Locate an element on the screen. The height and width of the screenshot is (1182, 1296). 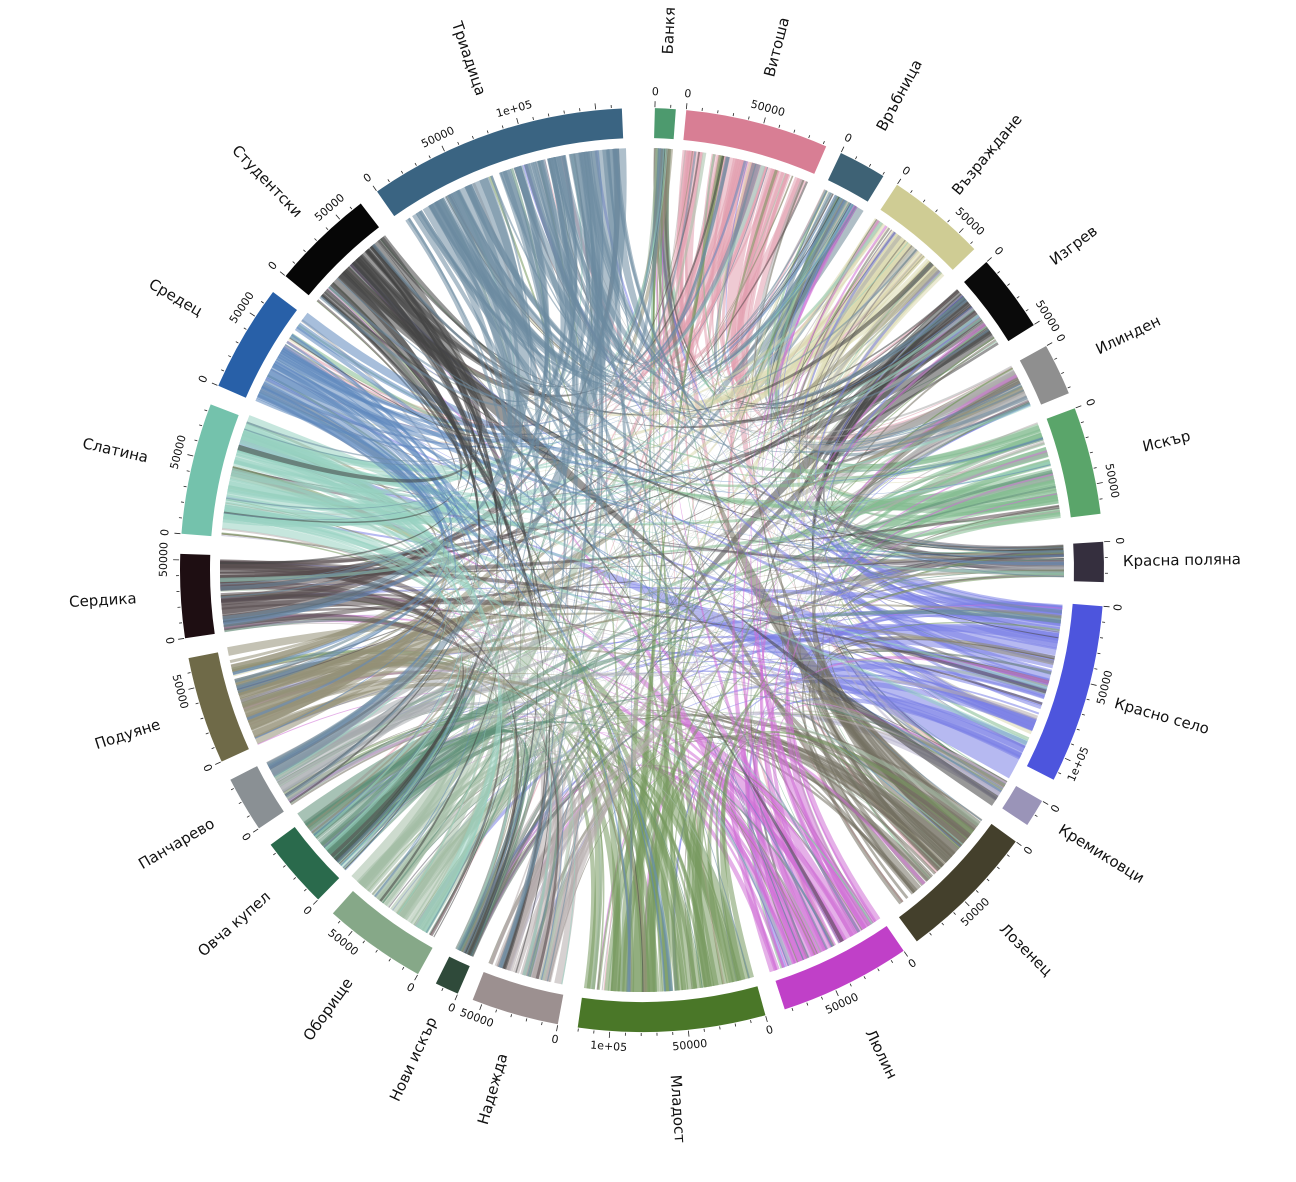
sector-label: Красна поляна is located at coordinates (1182, 560).